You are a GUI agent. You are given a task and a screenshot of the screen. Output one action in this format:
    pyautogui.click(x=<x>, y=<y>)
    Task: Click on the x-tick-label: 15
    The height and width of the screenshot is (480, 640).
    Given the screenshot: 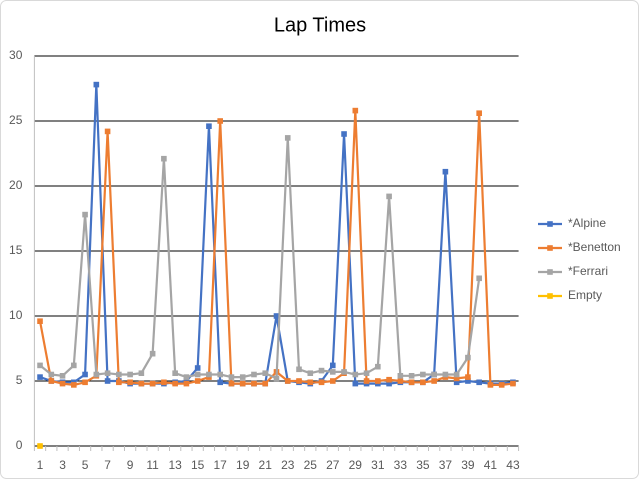 What is the action you would take?
    pyautogui.click(x=198, y=465)
    